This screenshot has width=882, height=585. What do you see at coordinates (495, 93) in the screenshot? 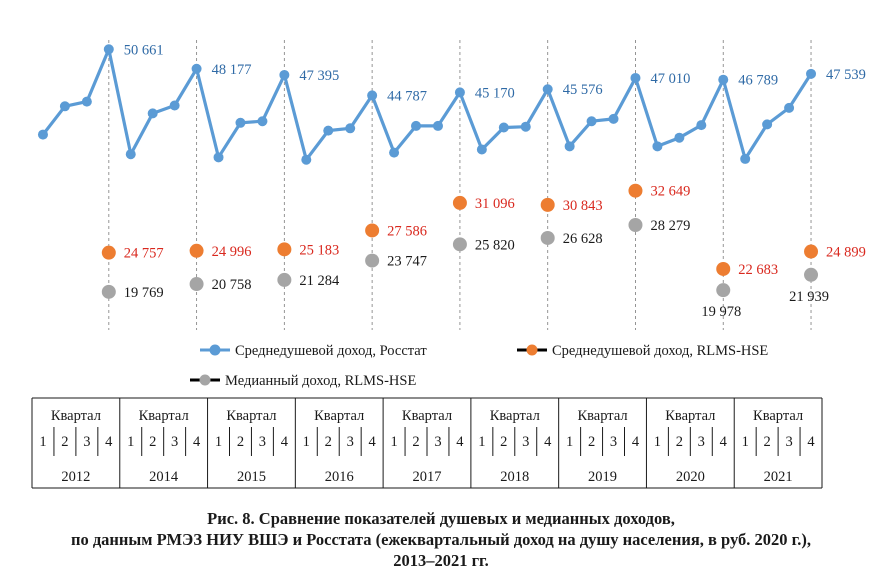
I see `rosstat-data-label: 45 170` at bounding box center [495, 93].